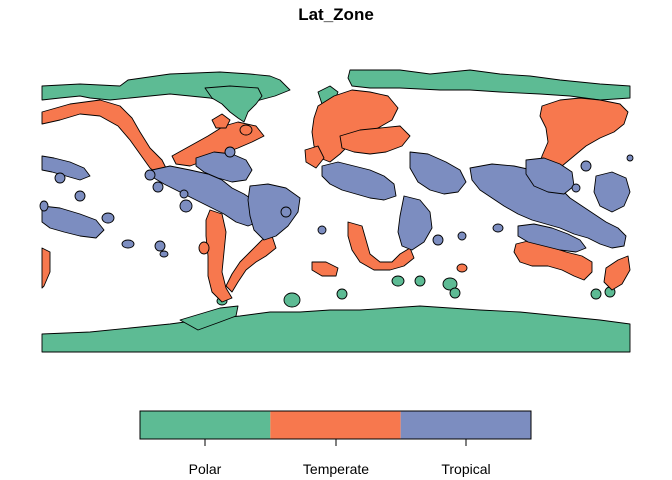 Image resolution: width=672 pixels, height=480 pixels. Describe the element at coordinates (381, 246) in the screenshot. I see `region-southern-africa` at that location.